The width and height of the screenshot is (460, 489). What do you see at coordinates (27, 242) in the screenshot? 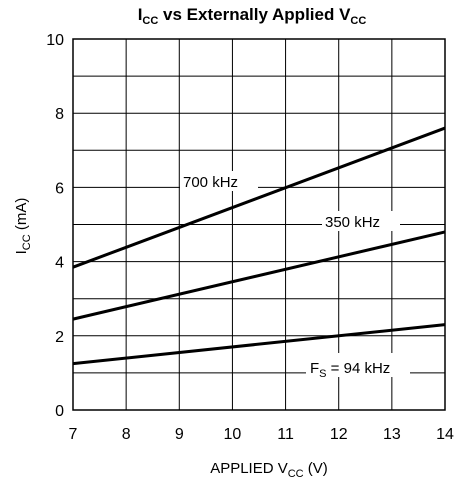
I see `y-axis-label-sub: CC` at bounding box center [27, 242].